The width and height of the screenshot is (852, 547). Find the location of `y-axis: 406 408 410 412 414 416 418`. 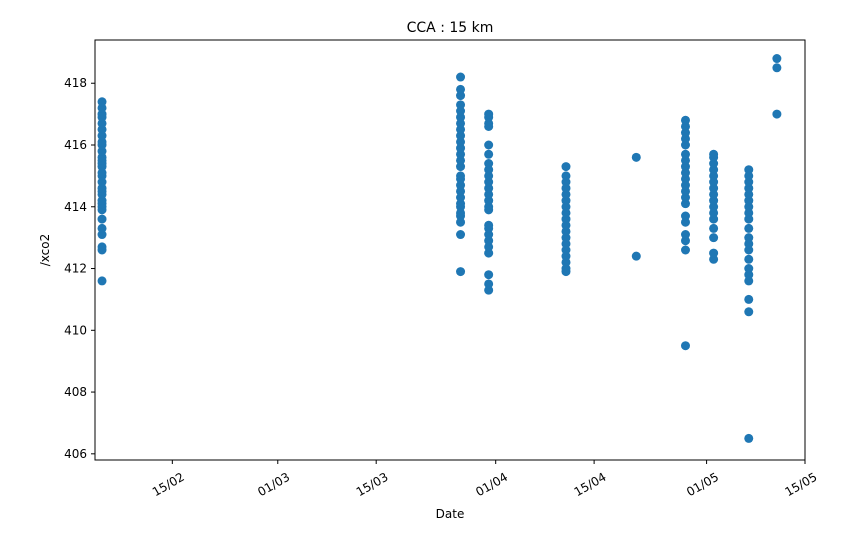

y-axis: 406 408 410 412 414 416 418 is located at coordinates (79, 268).